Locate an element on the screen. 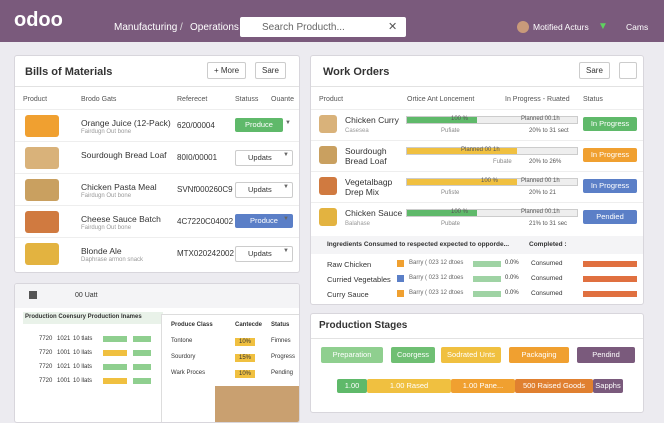 Image resolution: width=664 pixels, height=423 pixels. note: Pufiste is located at coordinates (450, 193).